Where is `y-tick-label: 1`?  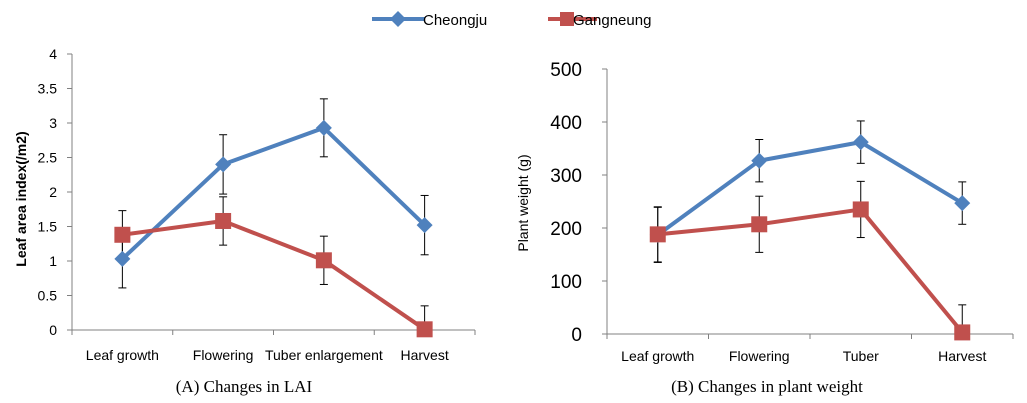
y-tick-label: 1 is located at coordinates (53, 261).